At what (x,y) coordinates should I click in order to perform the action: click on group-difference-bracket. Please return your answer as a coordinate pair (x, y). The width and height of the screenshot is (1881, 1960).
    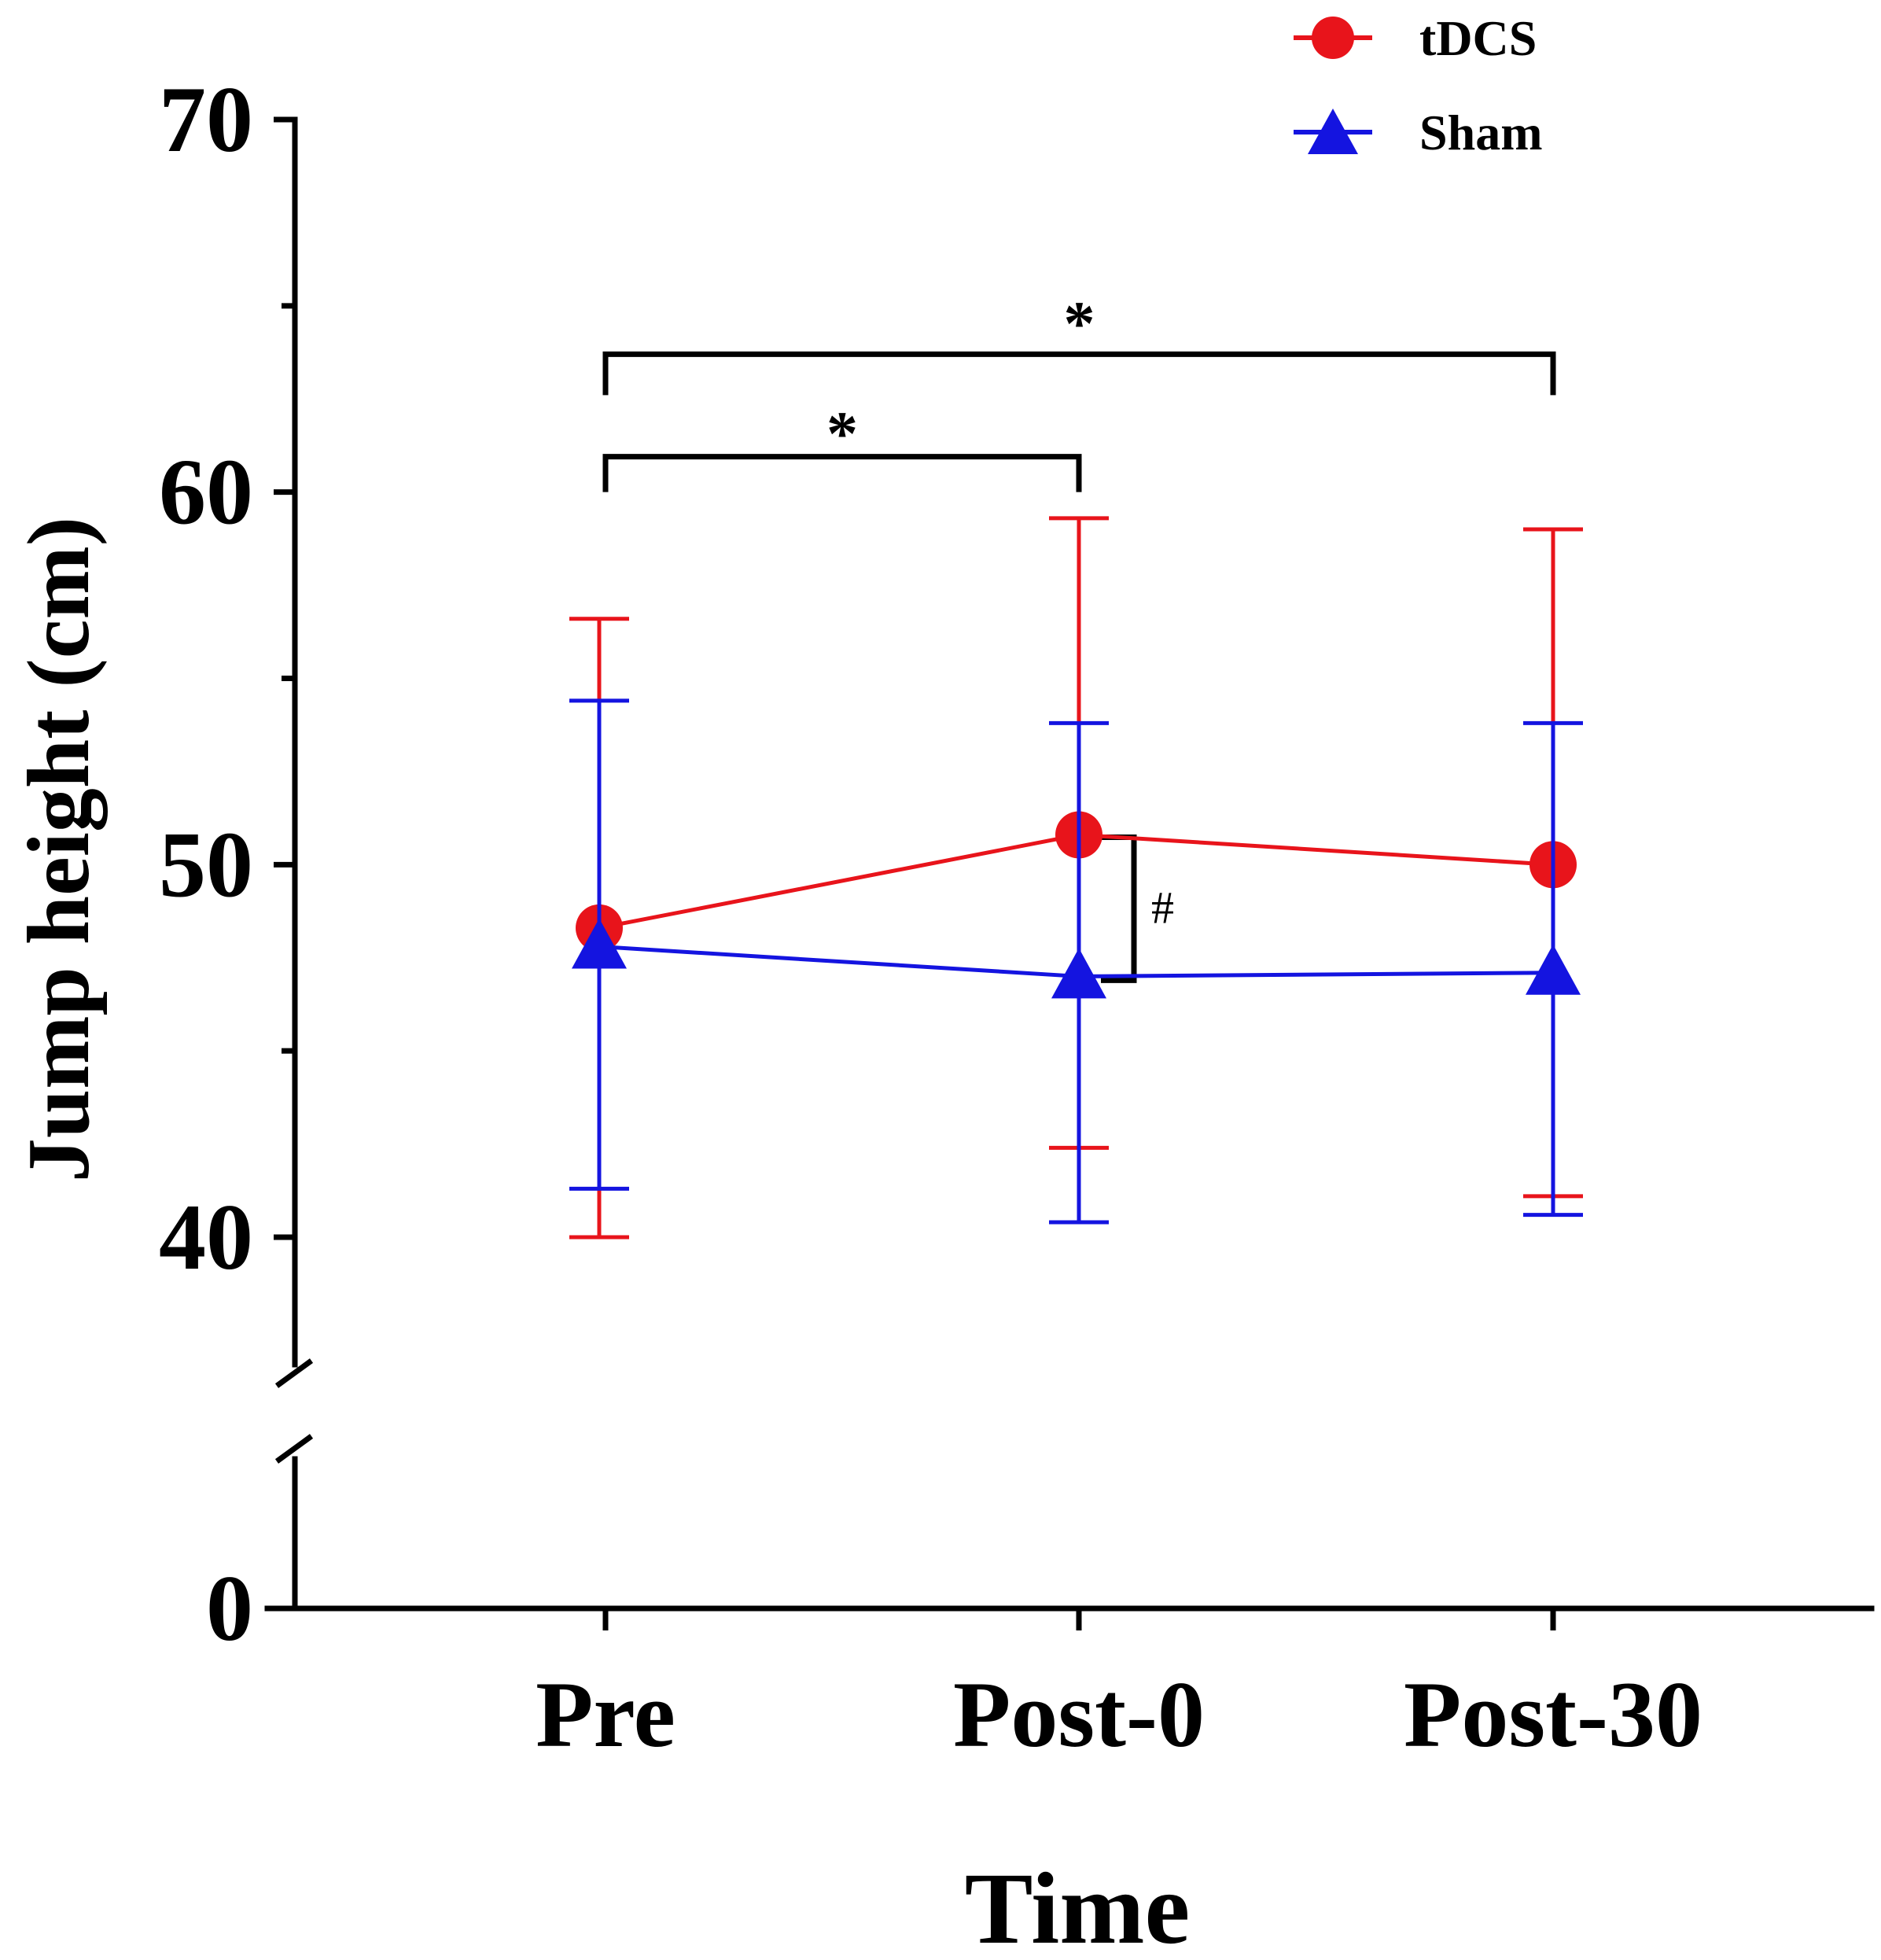
    Looking at the image, I should click on (1119, 908).